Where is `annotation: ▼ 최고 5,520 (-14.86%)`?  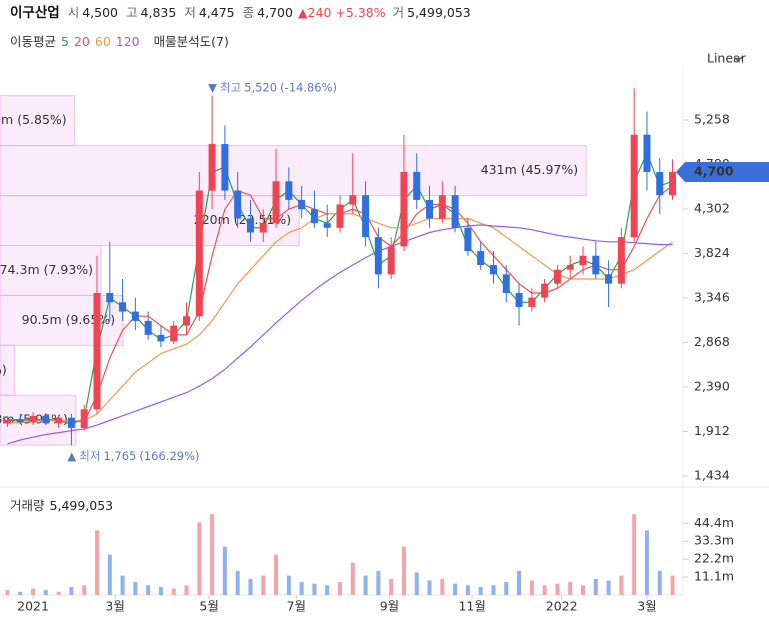 annotation: ▼ 최고 5,520 (-14.86%) is located at coordinates (272, 87).